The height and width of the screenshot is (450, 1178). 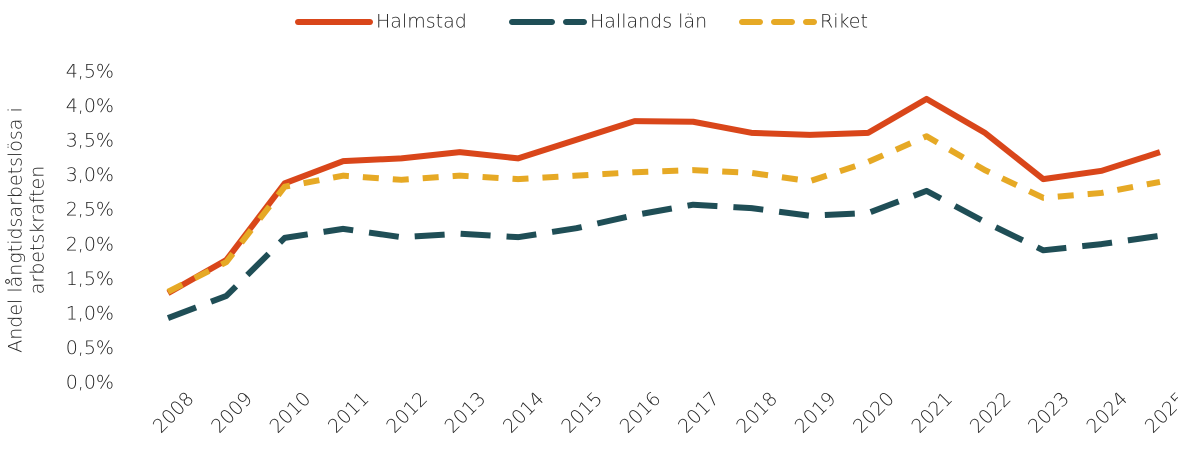 What do you see at coordinates (90, 175) in the screenshot?
I see `y-tick-label: 3,0%` at bounding box center [90, 175].